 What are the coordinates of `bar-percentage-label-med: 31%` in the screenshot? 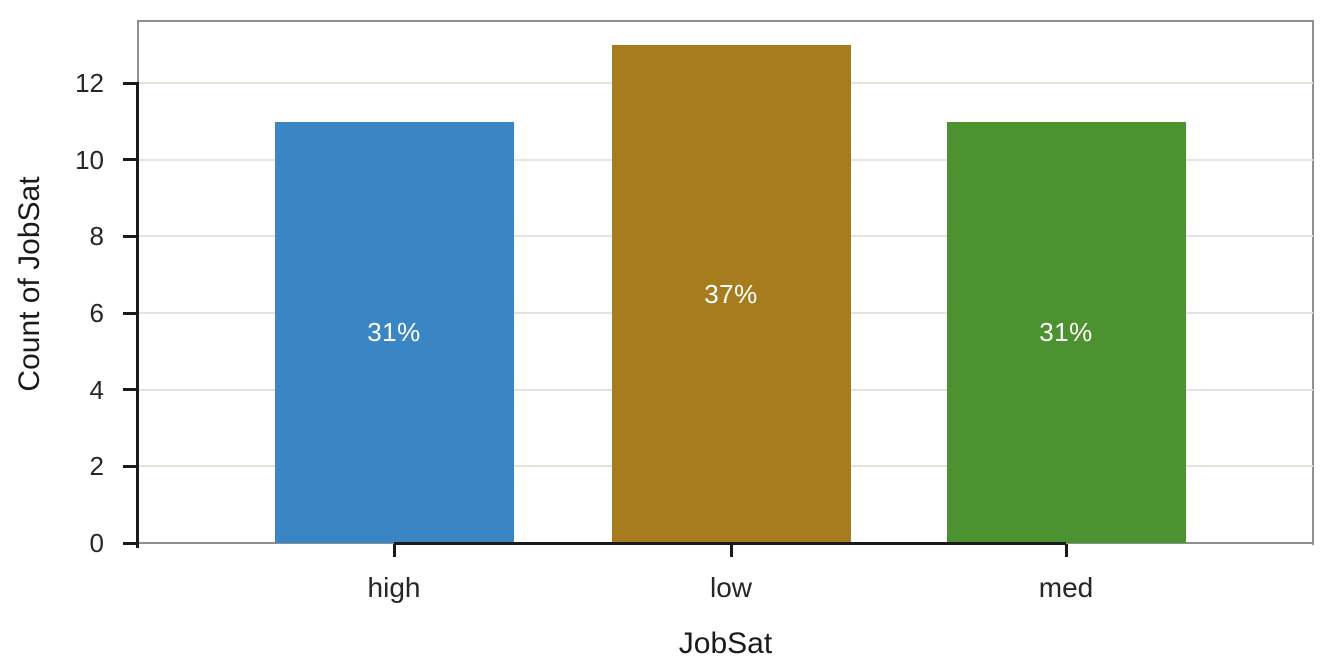 It's located at (1066, 332).